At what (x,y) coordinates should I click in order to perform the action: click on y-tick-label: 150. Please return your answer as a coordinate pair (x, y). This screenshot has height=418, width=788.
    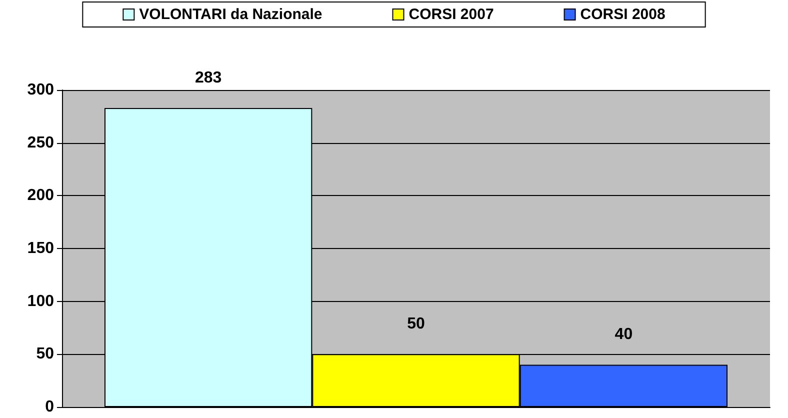
    Looking at the image, I should click on (40, 248).